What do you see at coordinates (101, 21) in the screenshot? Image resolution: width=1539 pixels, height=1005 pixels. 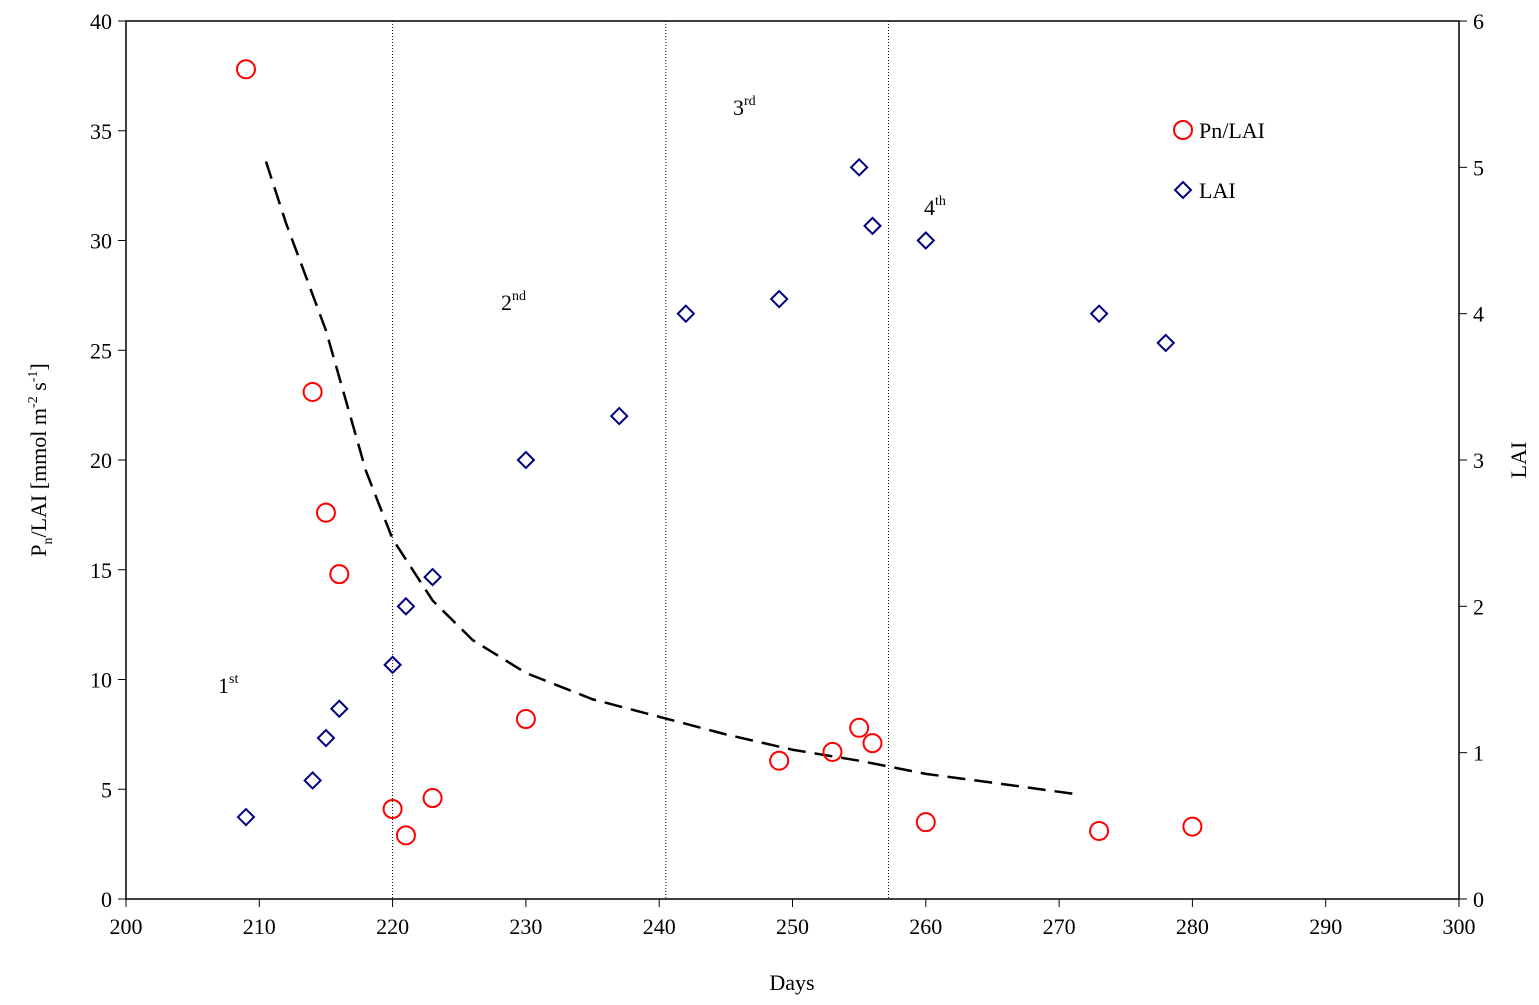 I see `y-tick-label: 40` at bounding box center [101, 21].